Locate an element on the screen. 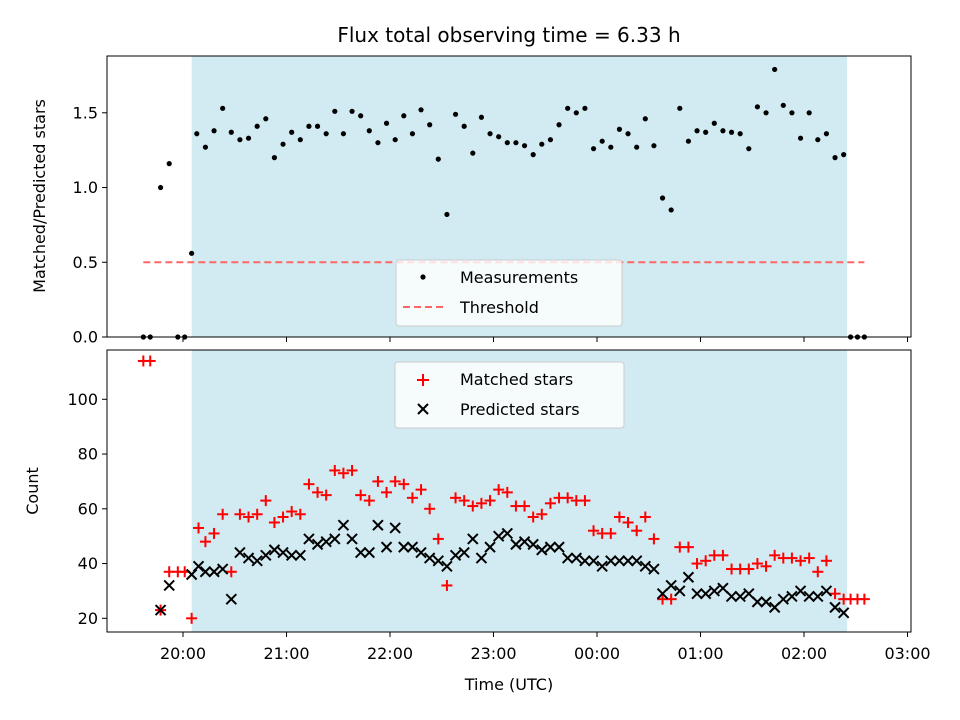 The image size is (960, 720). legend-marker-matched-stars is located at coordinates (423, 380).